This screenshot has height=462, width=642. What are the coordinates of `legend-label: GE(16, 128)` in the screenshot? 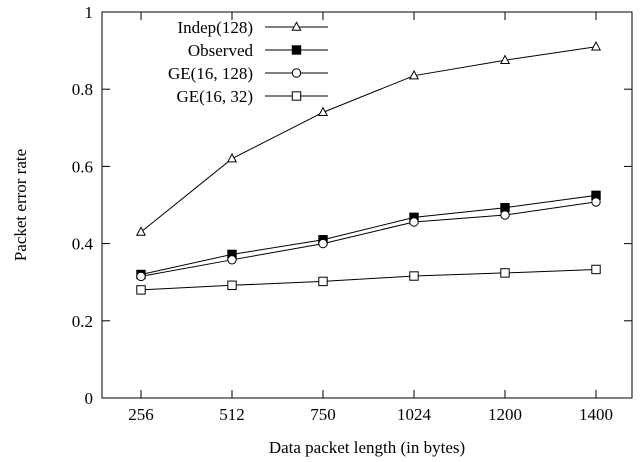 It's located at (210, 73).